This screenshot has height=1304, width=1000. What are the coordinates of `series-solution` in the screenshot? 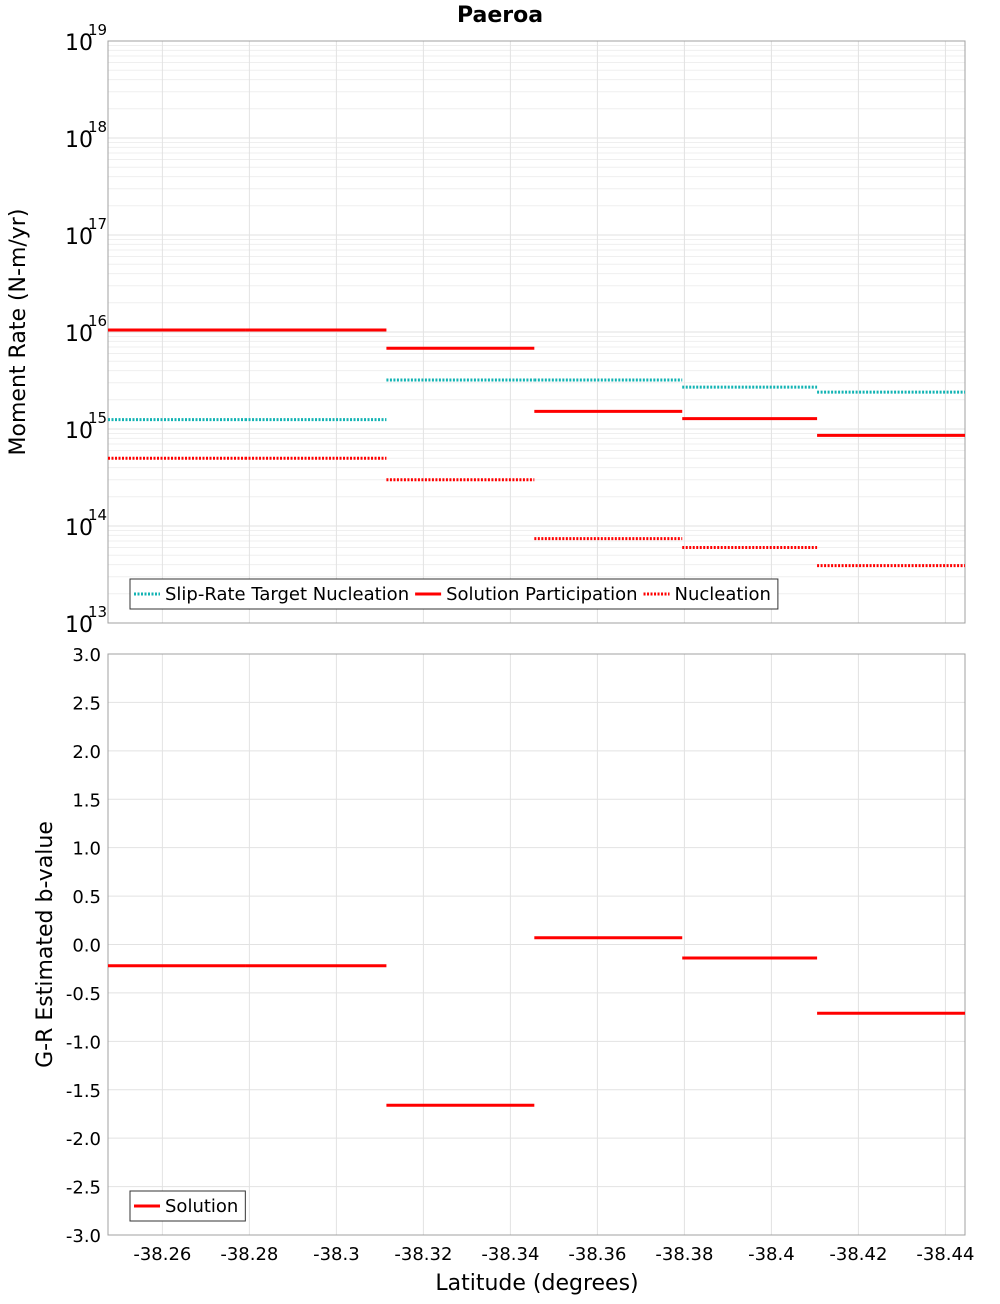 It's located at (536, 1021).